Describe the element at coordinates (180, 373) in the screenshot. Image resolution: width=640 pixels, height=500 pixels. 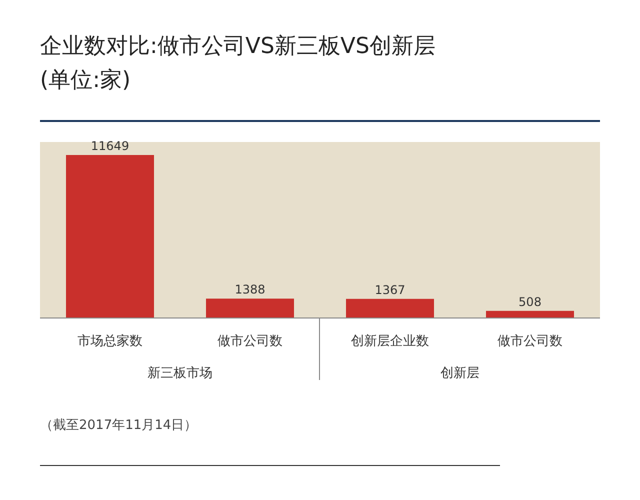
I see `text: 新三板市场` at that location.